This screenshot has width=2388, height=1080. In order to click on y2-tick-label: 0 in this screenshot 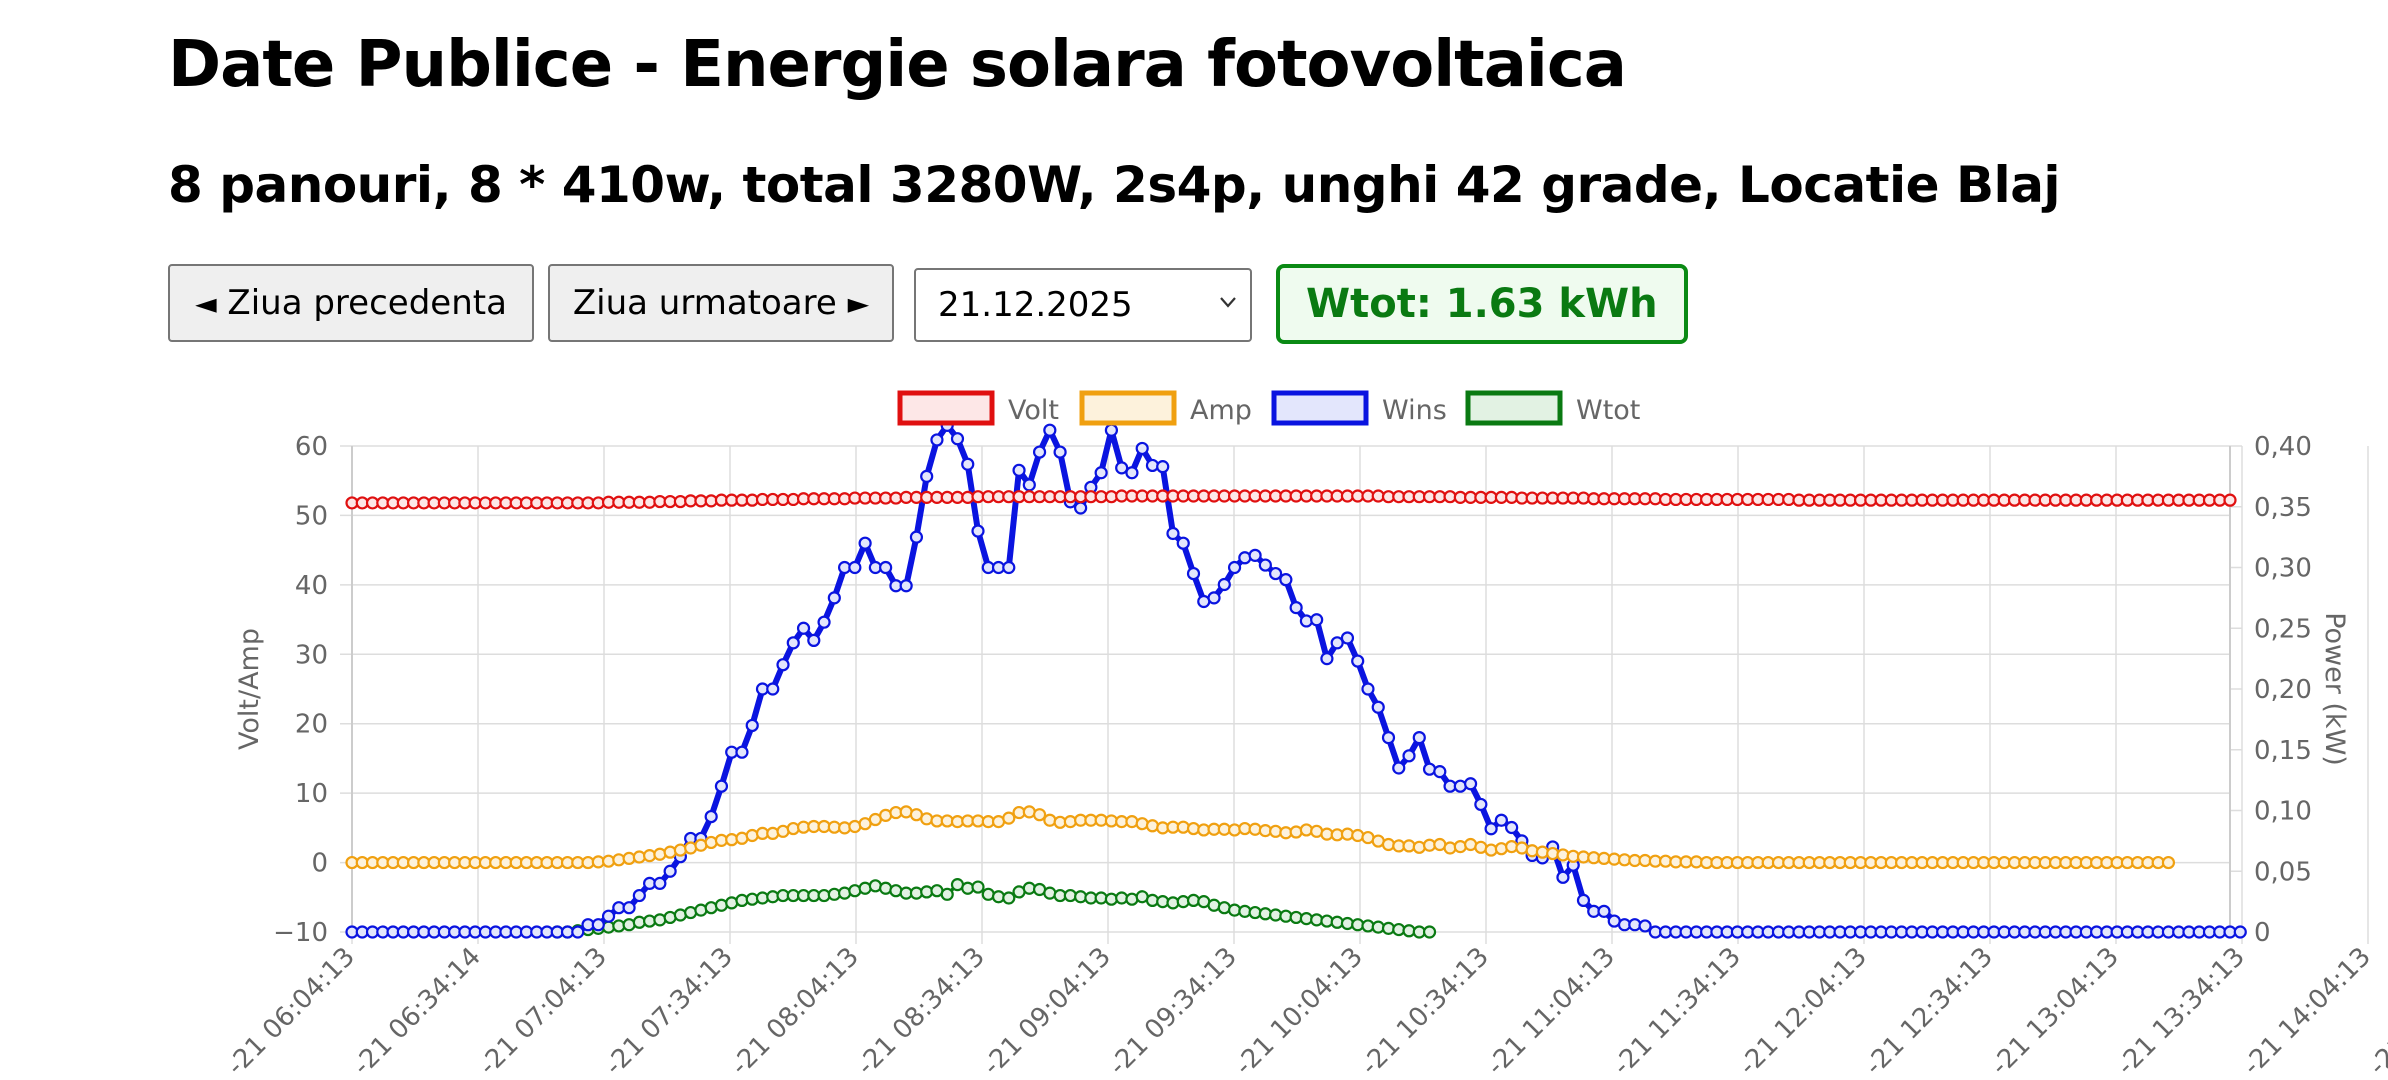, I will do `click(2262, 933)`.